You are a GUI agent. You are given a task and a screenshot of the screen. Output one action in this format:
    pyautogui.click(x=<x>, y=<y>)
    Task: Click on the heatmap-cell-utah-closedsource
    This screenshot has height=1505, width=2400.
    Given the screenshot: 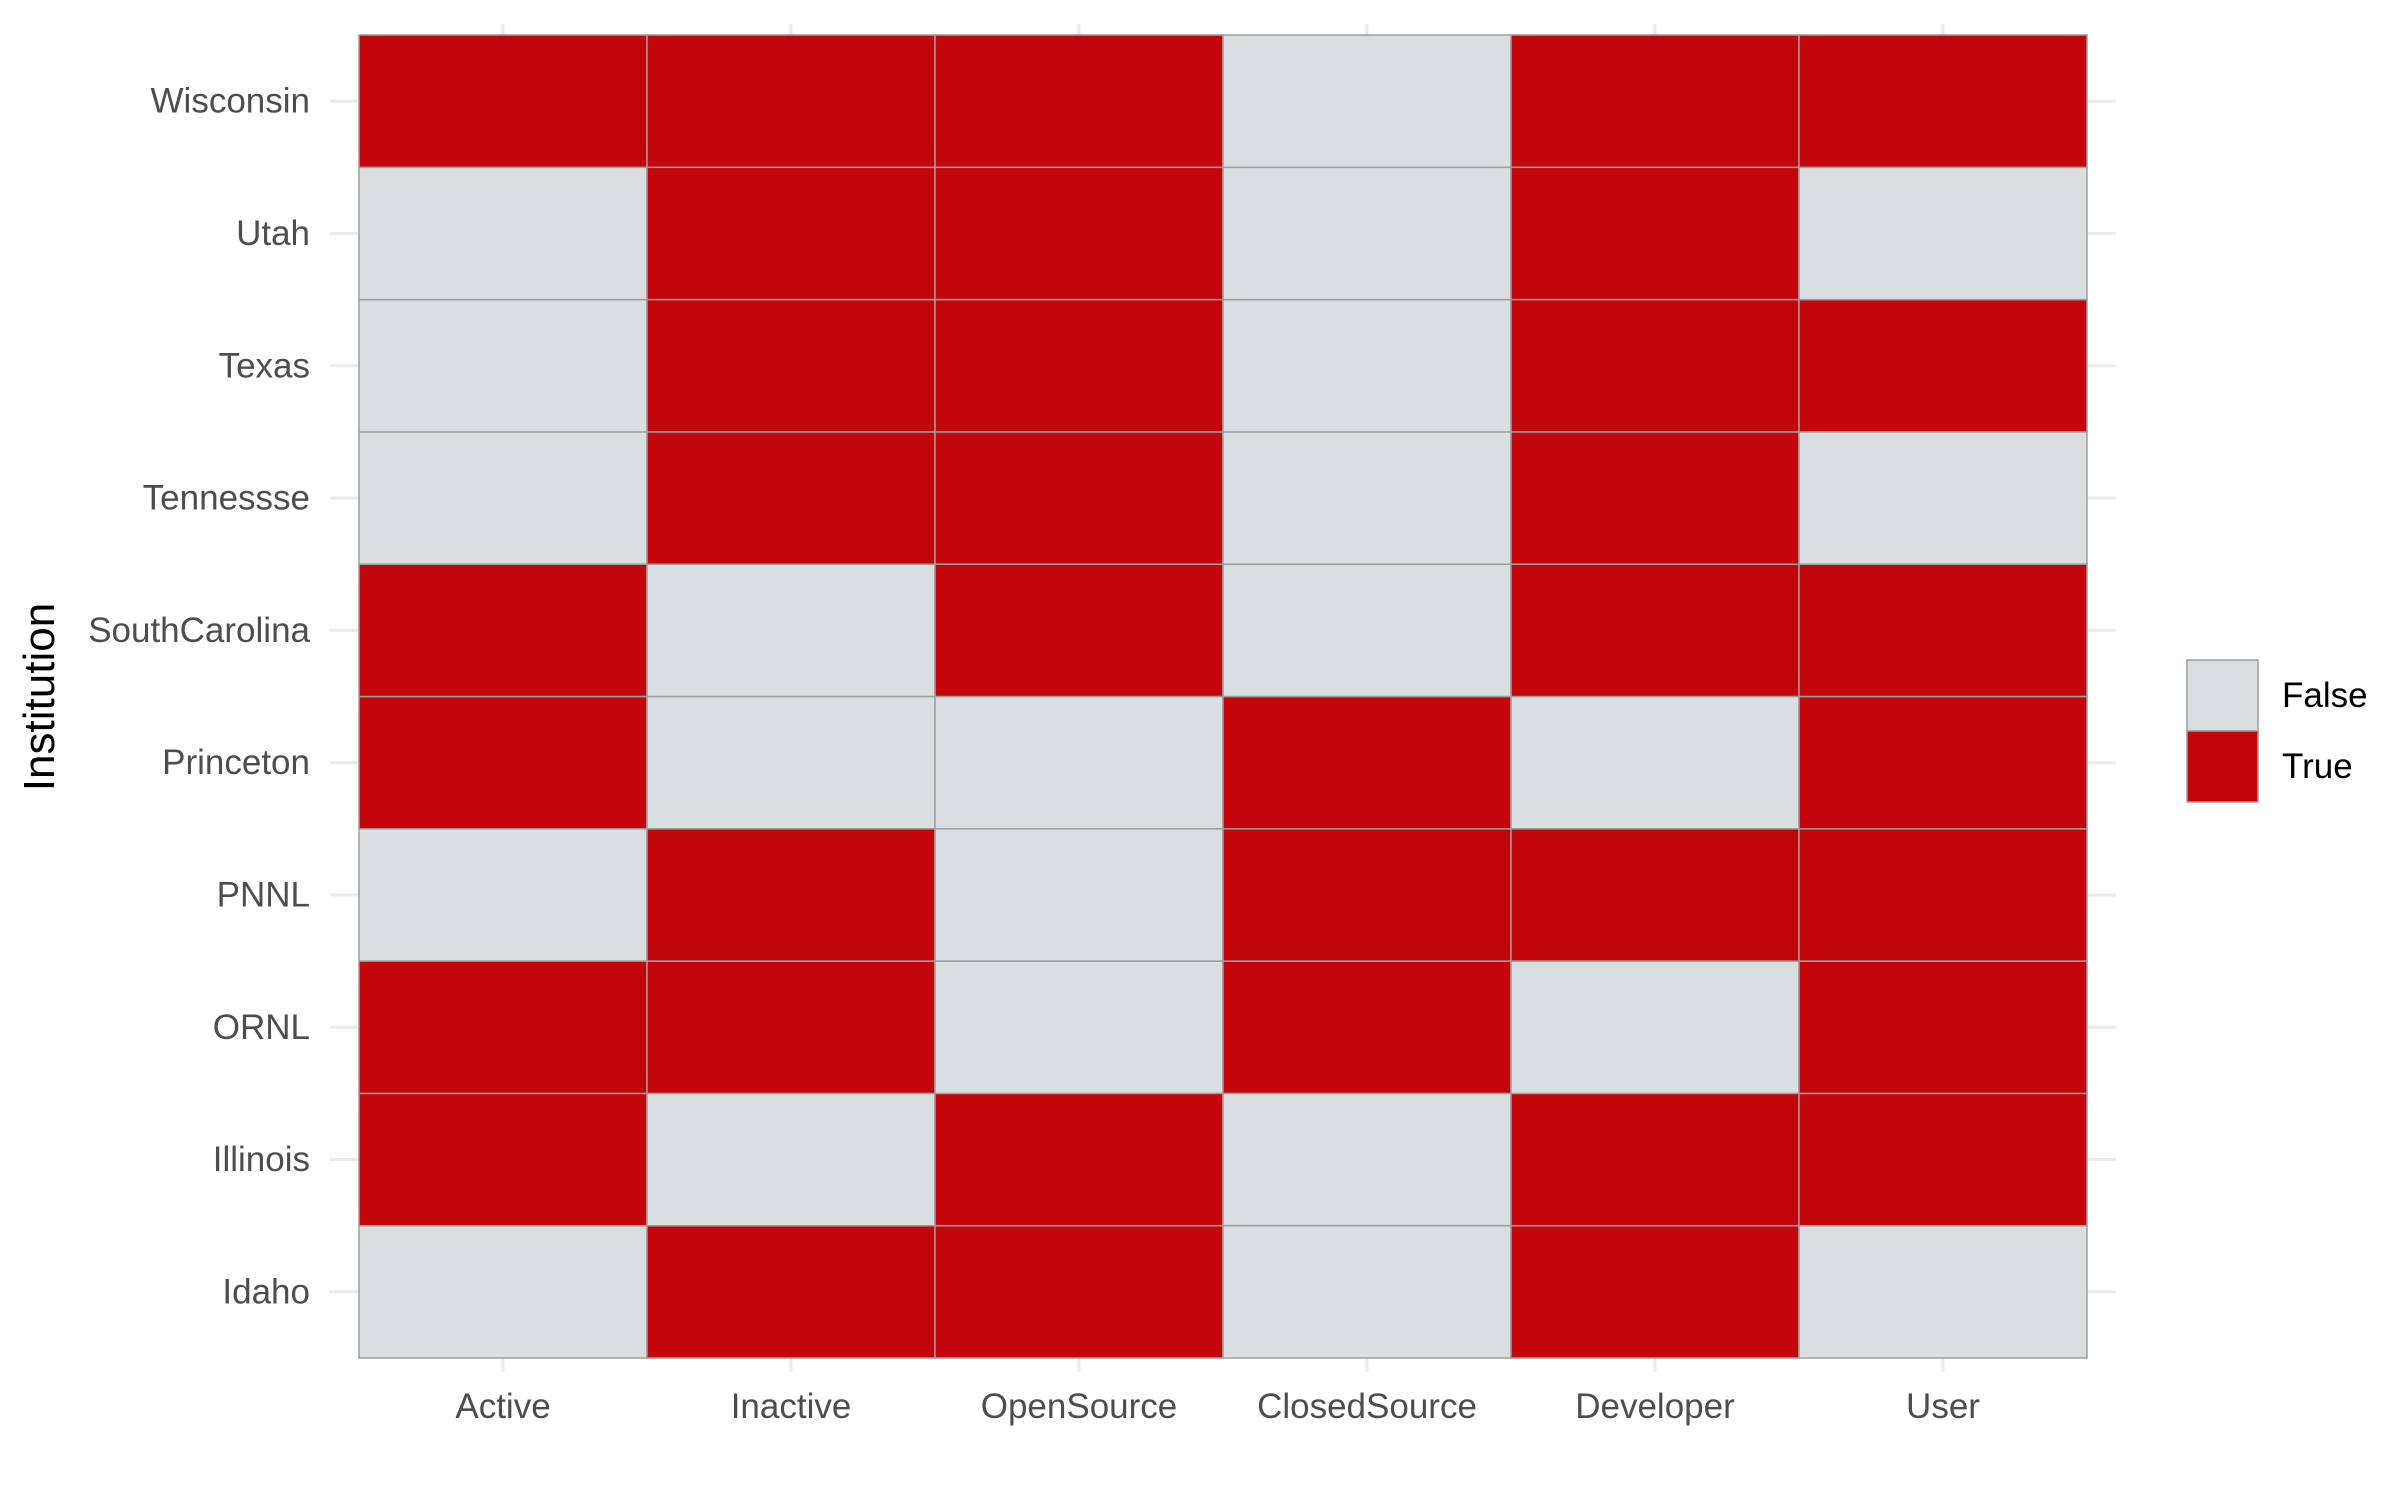 What is the action you would take?
    pyautogui.click(x=1367, y=233)
    